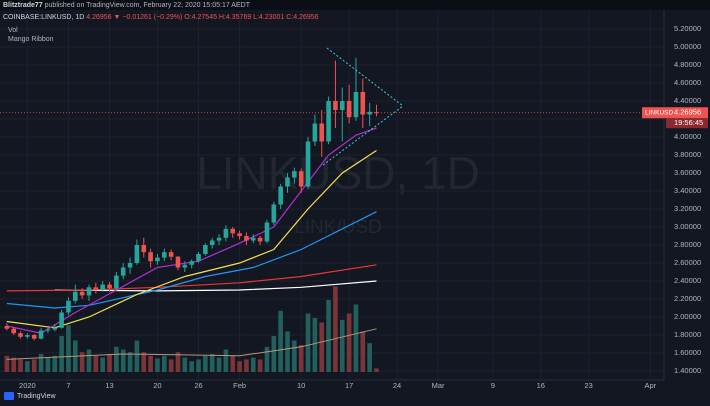 This screenshot has height=406, width=710. Describe the element at coordinates (98, 17) in the screenshot. I see `last: 4.26956` at that location.